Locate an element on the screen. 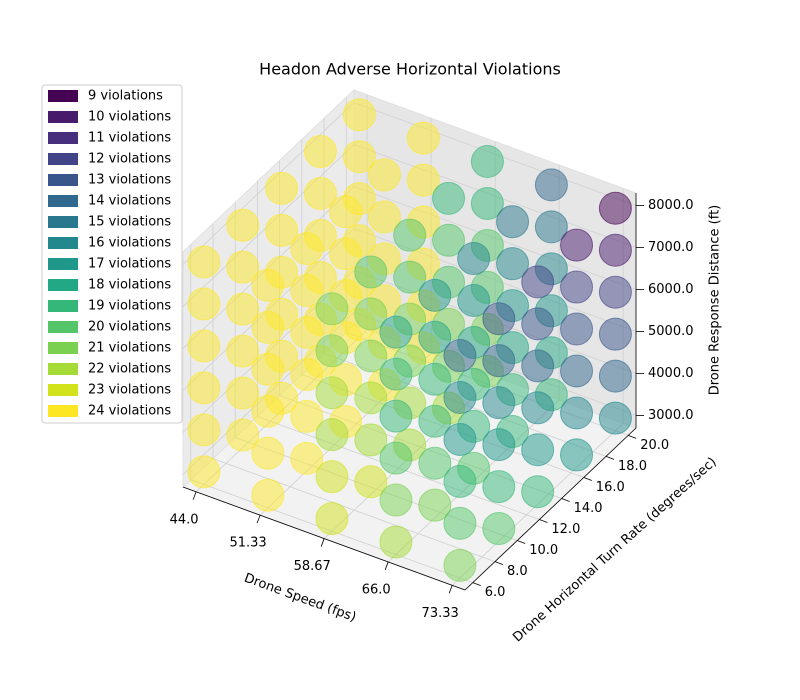  grid-line is located at coordinates (354, 510).